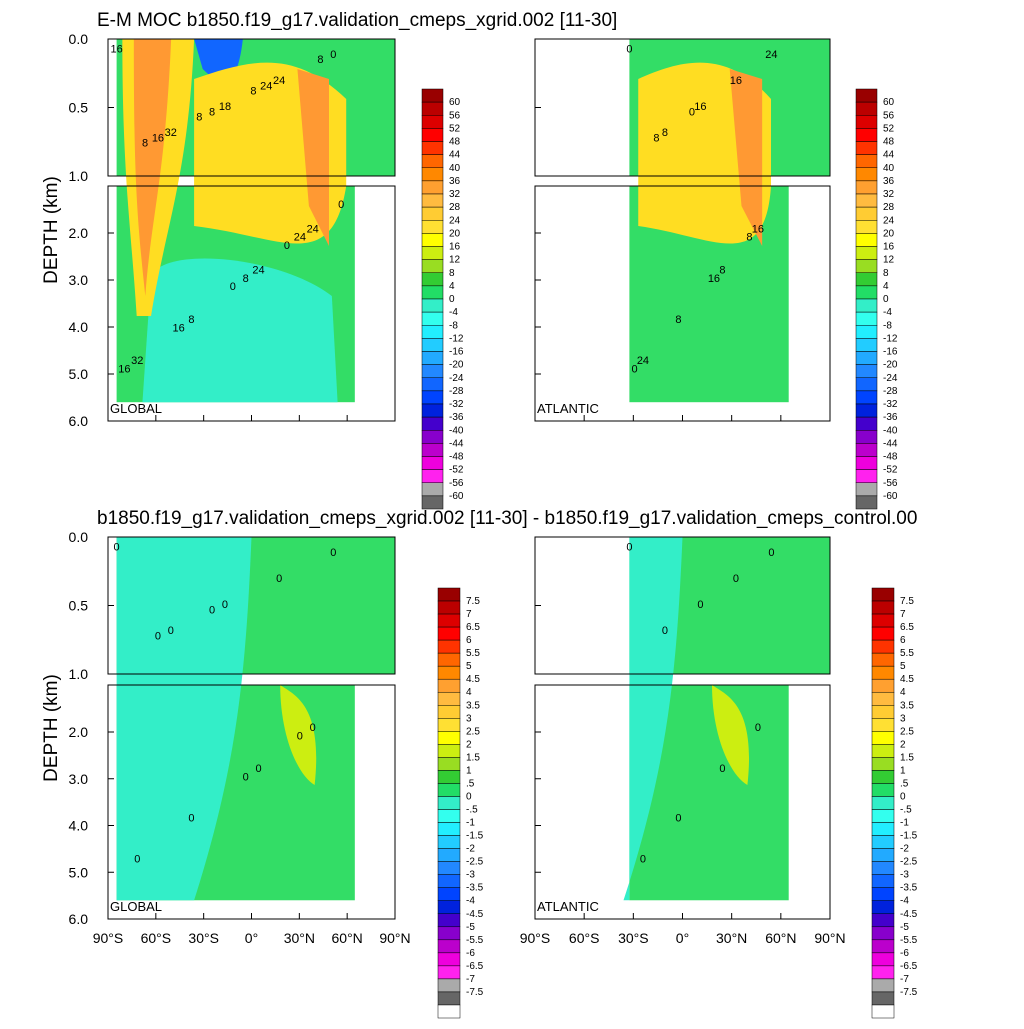  What do you see at coordinates (889, 155) in the screenshot?
I see `colorbar-label: 44` at bounding box center [889, 155].